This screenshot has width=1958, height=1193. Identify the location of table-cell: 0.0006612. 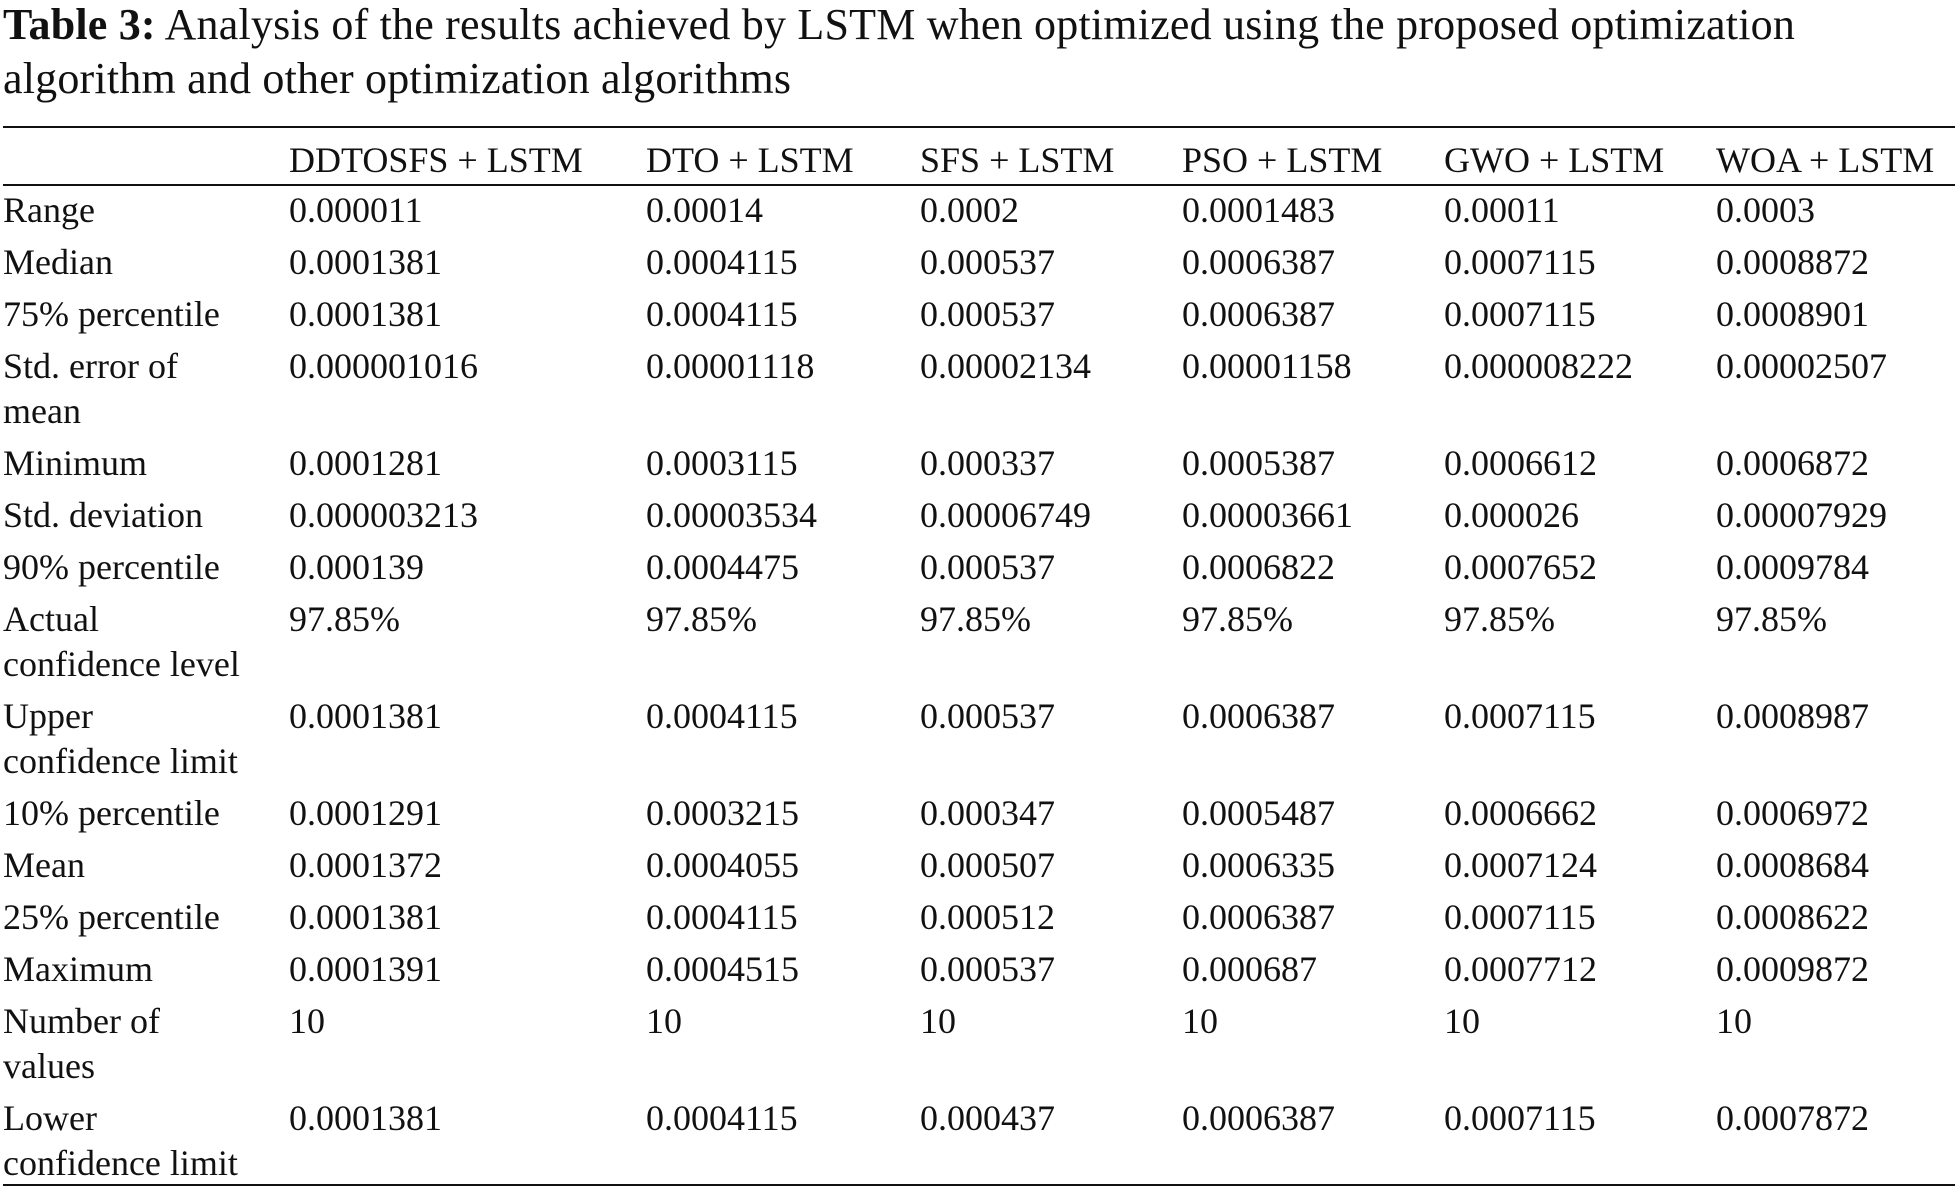
(1520, 463).